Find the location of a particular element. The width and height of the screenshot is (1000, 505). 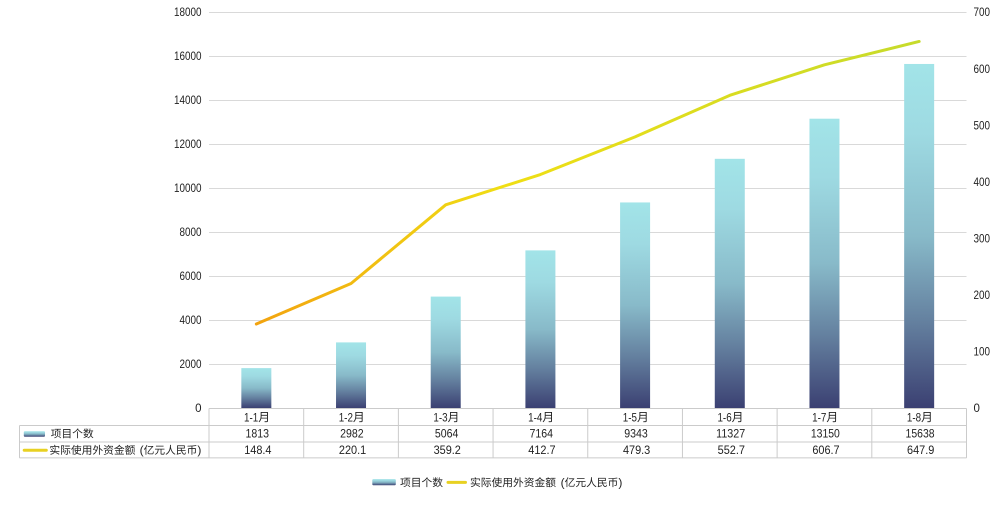

svg-text: 300 is located at coordinates (982, 239).